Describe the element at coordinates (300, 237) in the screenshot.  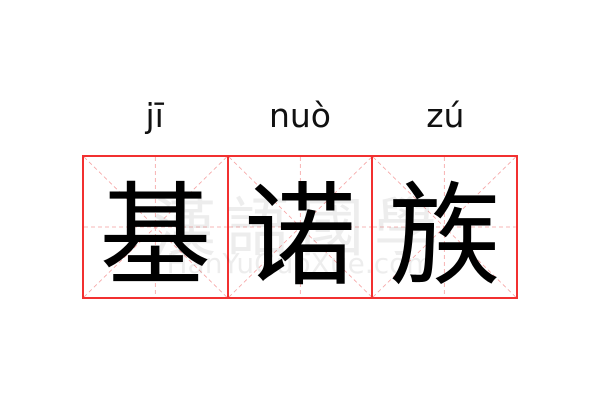
I see `hanzi-2: 诺` at that location.